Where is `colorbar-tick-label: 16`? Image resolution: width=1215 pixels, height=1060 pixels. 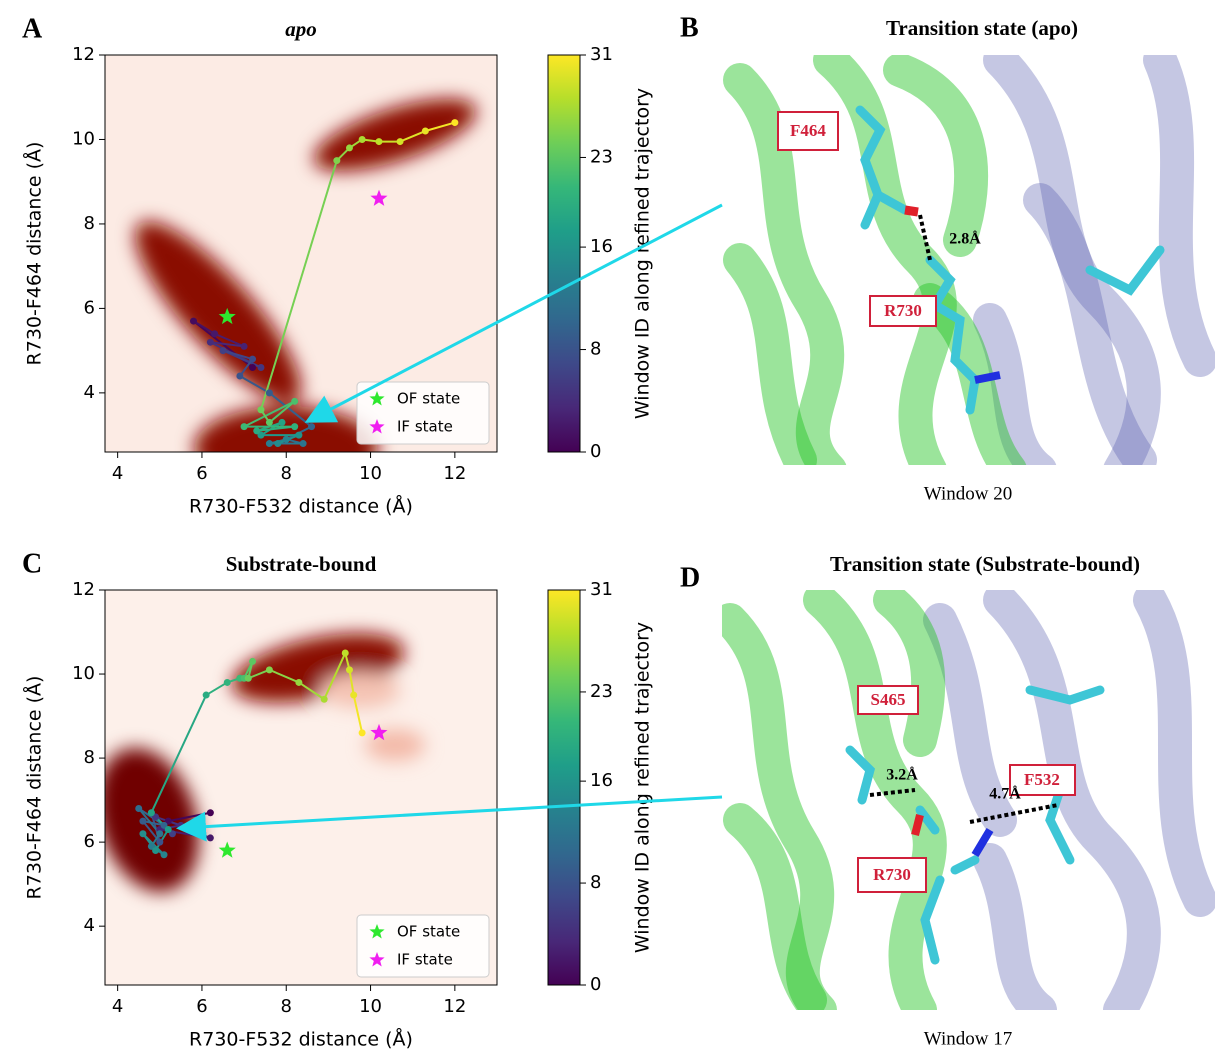 colorbar-tick-label: 16 is located at coordinates (601, 246).